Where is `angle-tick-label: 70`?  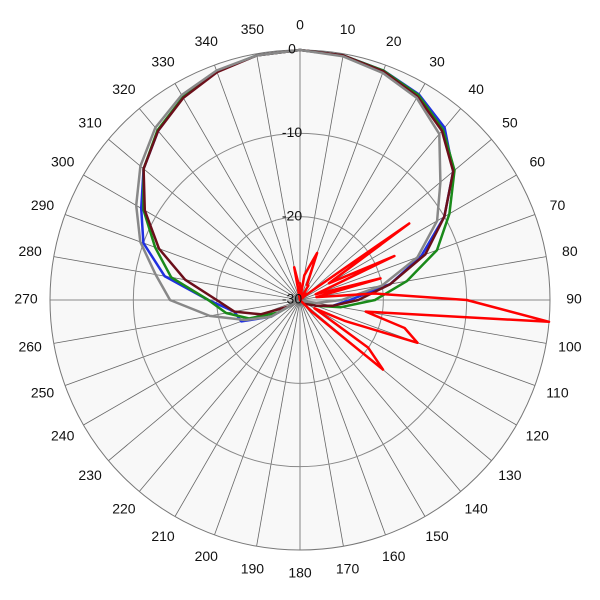
angle-tick-label: 70 is located at coordinates (558, 205).